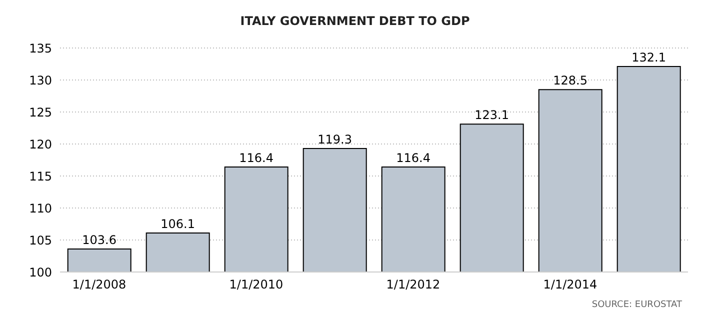 The height and width of the screenshot is (325, 710). I want to click on y-tick-label: 100, so click(40, 272).